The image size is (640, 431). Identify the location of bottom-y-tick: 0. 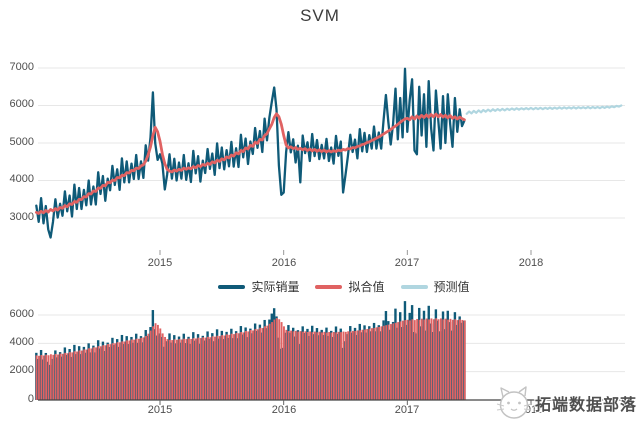
(30, 399).